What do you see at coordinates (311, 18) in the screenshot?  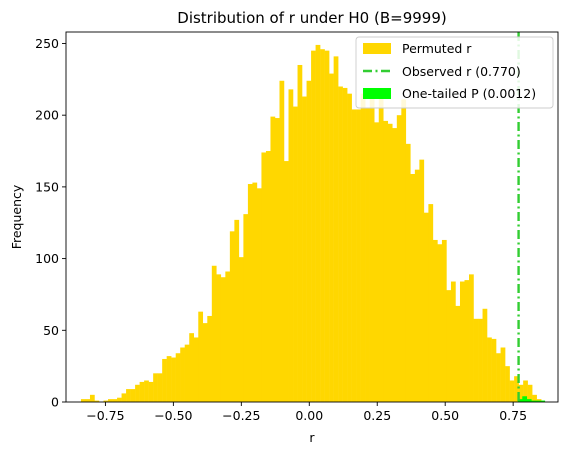 I see `chart-title: Distribution of r under H0 (B=9999)` at bounding box center [311, 18].